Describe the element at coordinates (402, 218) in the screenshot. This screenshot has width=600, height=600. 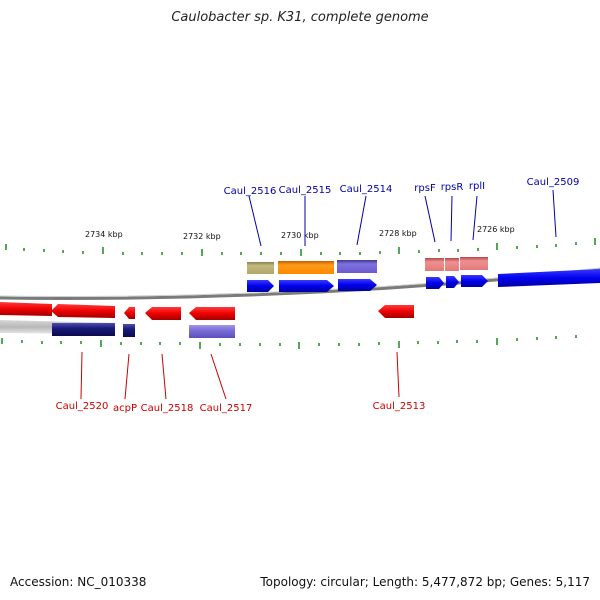
I see `forward-leader-lines` at that location.